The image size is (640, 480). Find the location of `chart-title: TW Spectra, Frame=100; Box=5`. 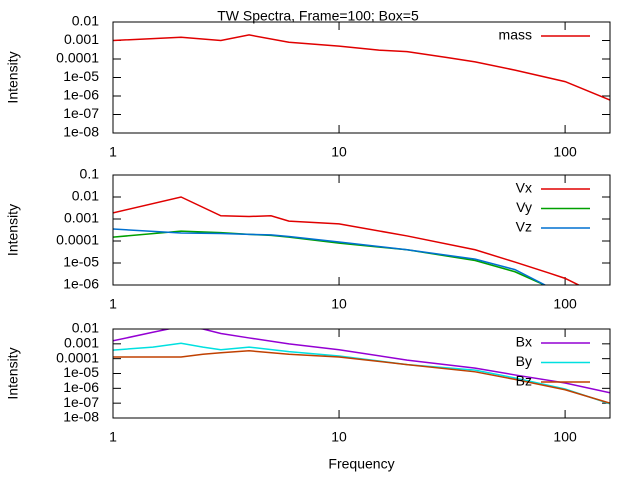

chart-title: TW Spectra, Frame=100; Box=5 is located at coordinates (318, 16).